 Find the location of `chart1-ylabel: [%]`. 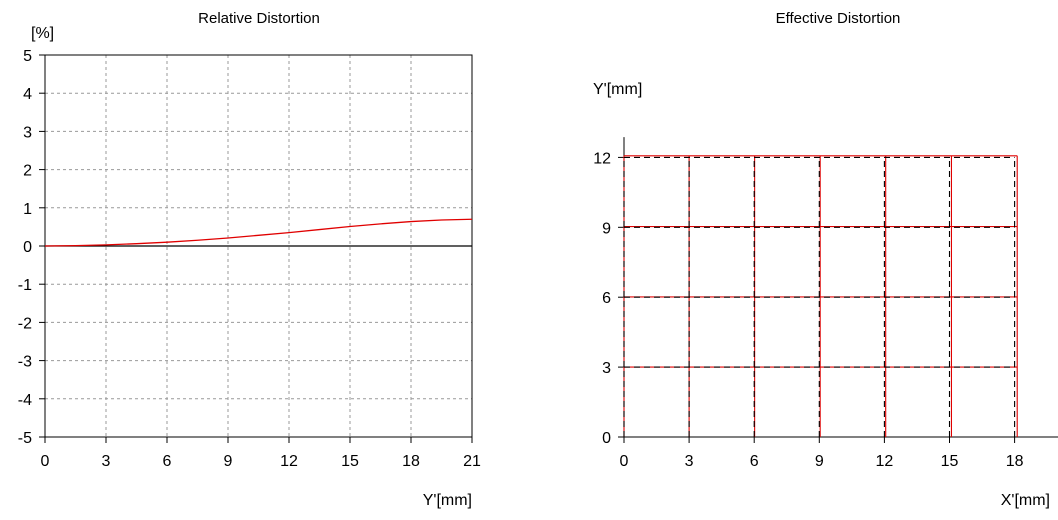

chart1-ylabel: [%] is located at coordinates (42, 33).